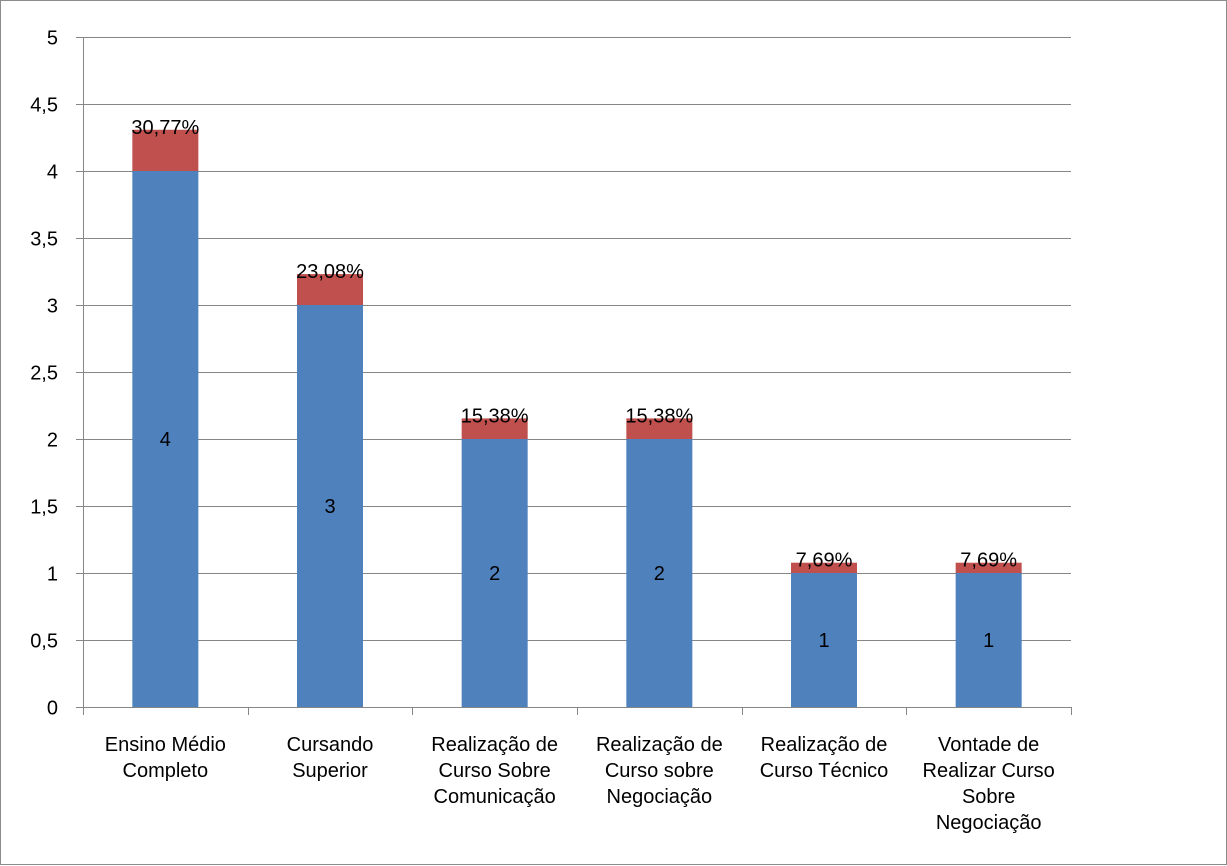  What do you see at coordinates (52, 575) in the screenshot?
I see `y-tick-label: 1` at bounding box center [52, 575].